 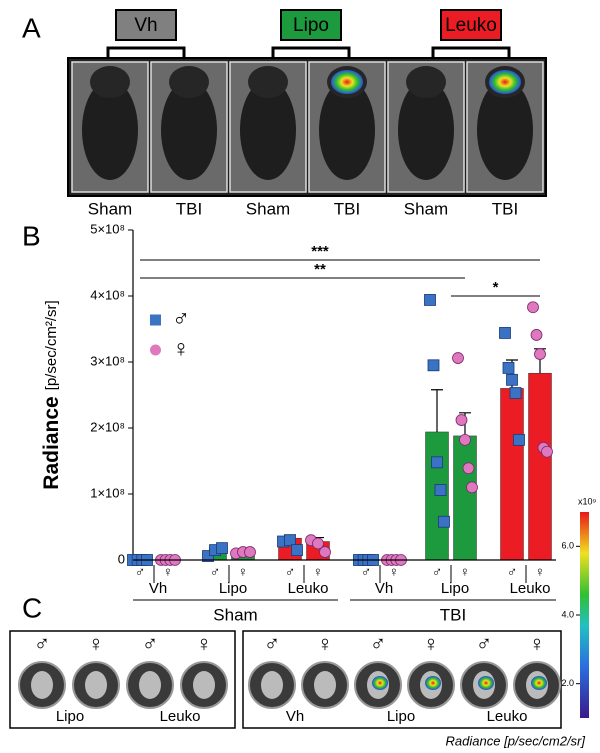 I want to click on y-tick-label: 2×10⁸, so click(x=107, y=426).